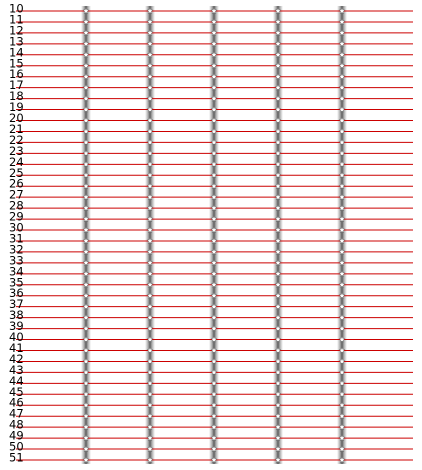  I want to click on row-label-25: 25, so click(16, 173).